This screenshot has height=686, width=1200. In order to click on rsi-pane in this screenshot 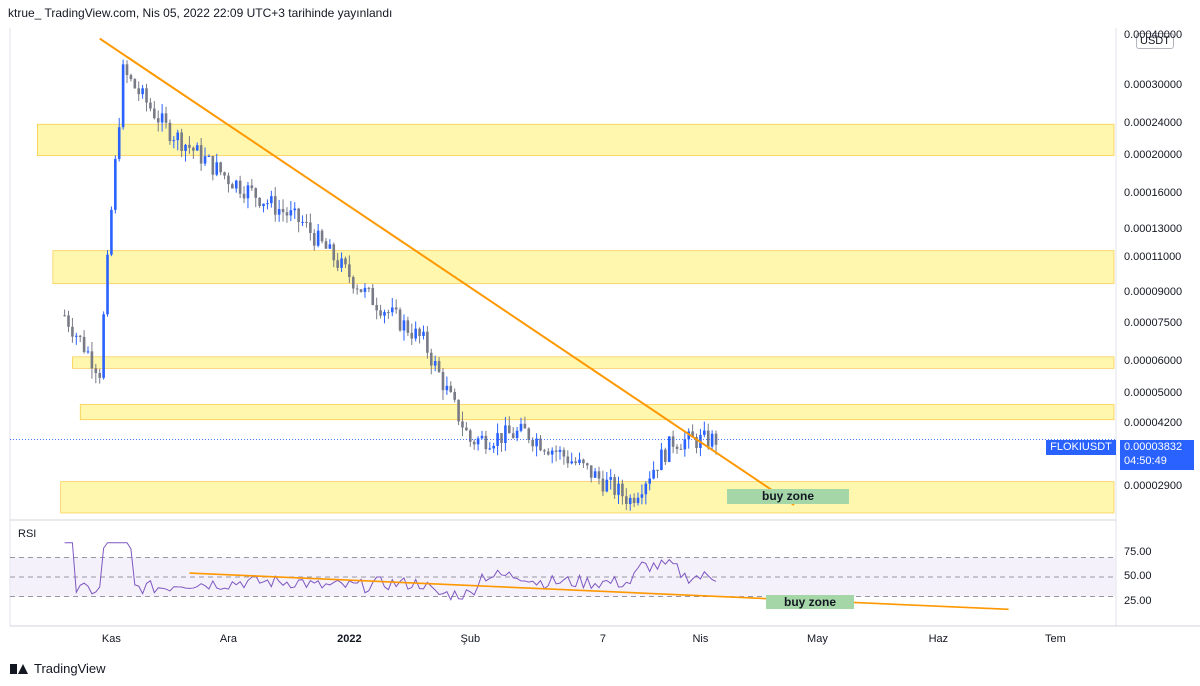, I will do `click(563, 571)`.